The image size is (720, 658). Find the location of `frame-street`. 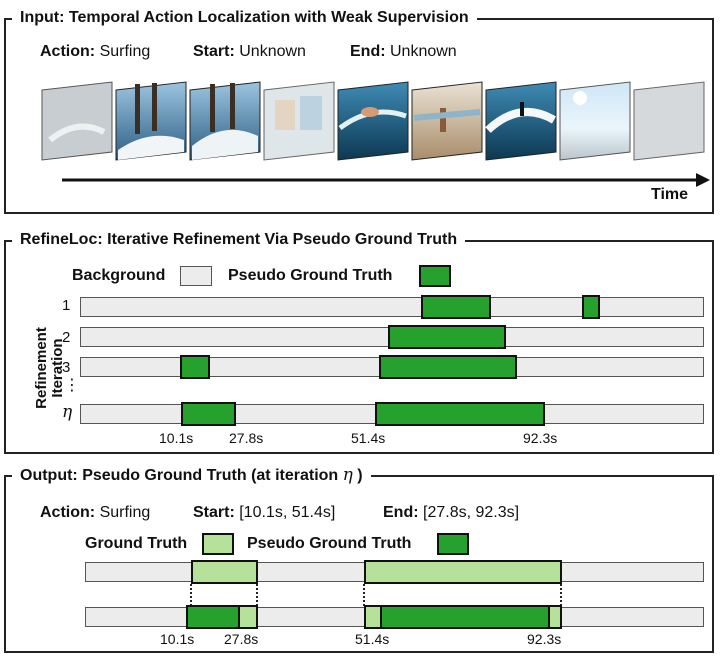

frame-street is located at coordinates (299, 121).